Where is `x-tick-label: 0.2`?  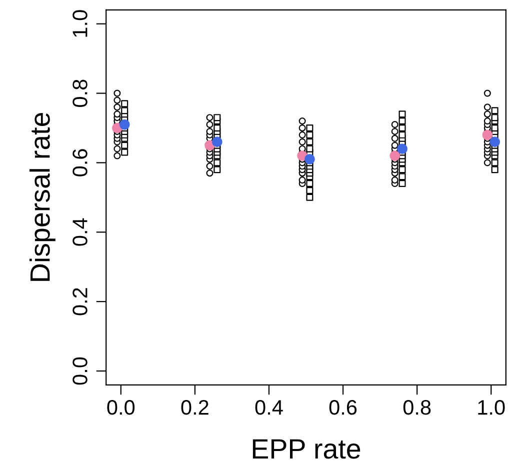
x-tick-label: 0.2 is located at coordinates (194, 407).